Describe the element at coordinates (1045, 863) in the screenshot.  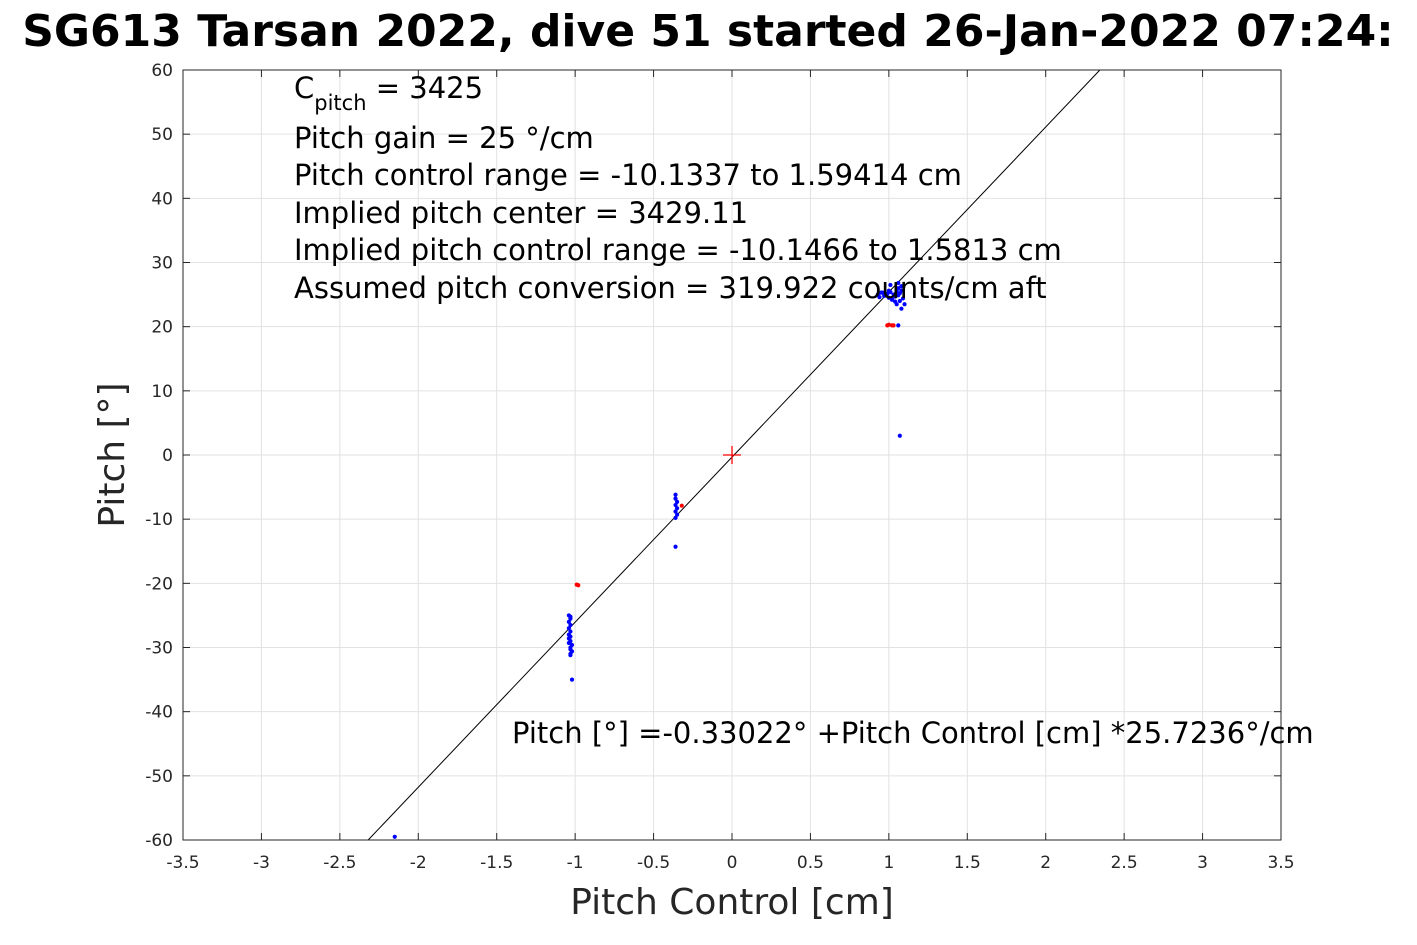
I see `x-tick-label: 2` at that location.